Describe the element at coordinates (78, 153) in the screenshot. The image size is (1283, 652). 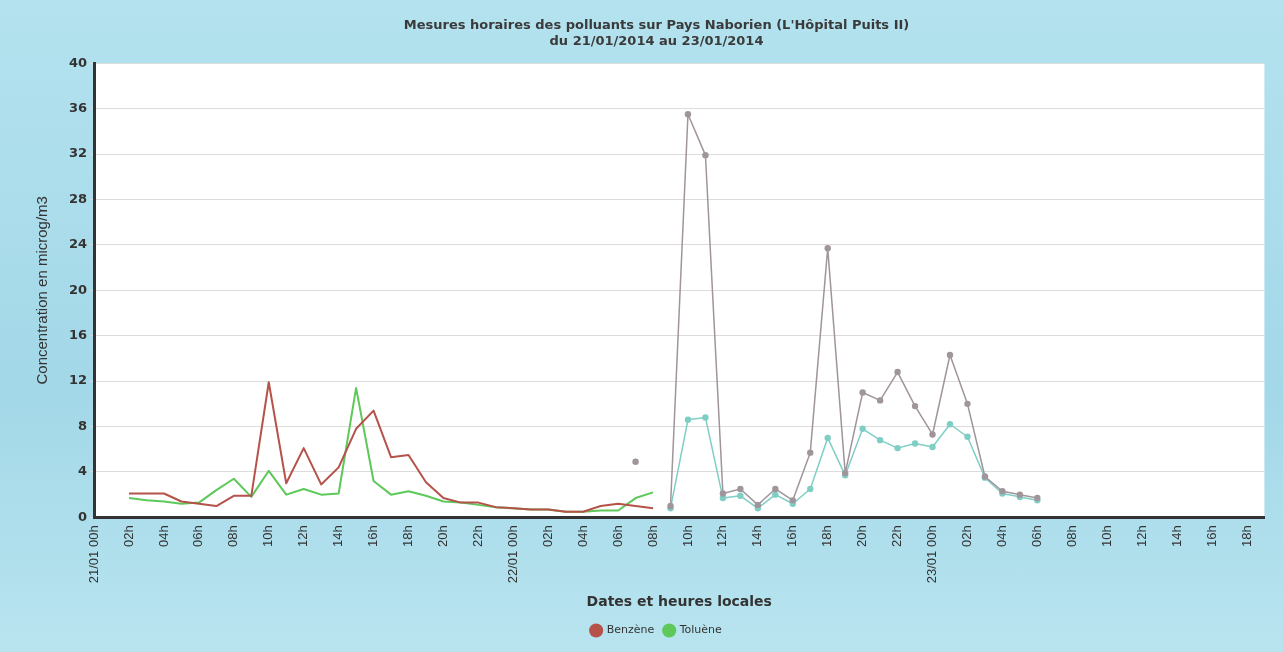
I see `y-tick-label: 32` at that location.